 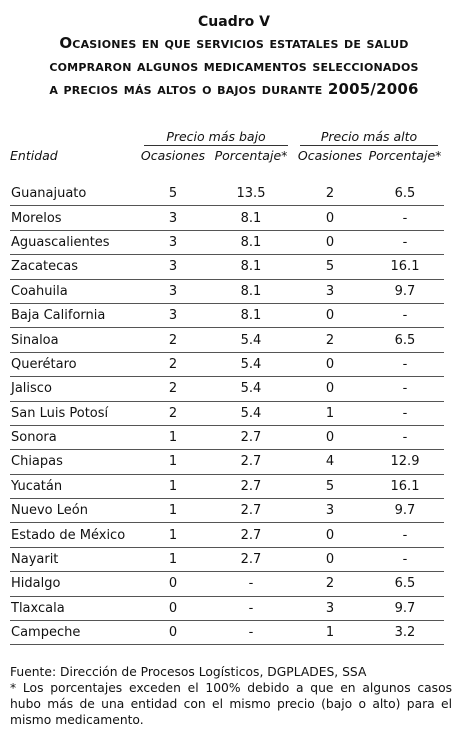 I want to click on table-row: Nayarit 1 2.7 0-, so click(x=227, y=560).